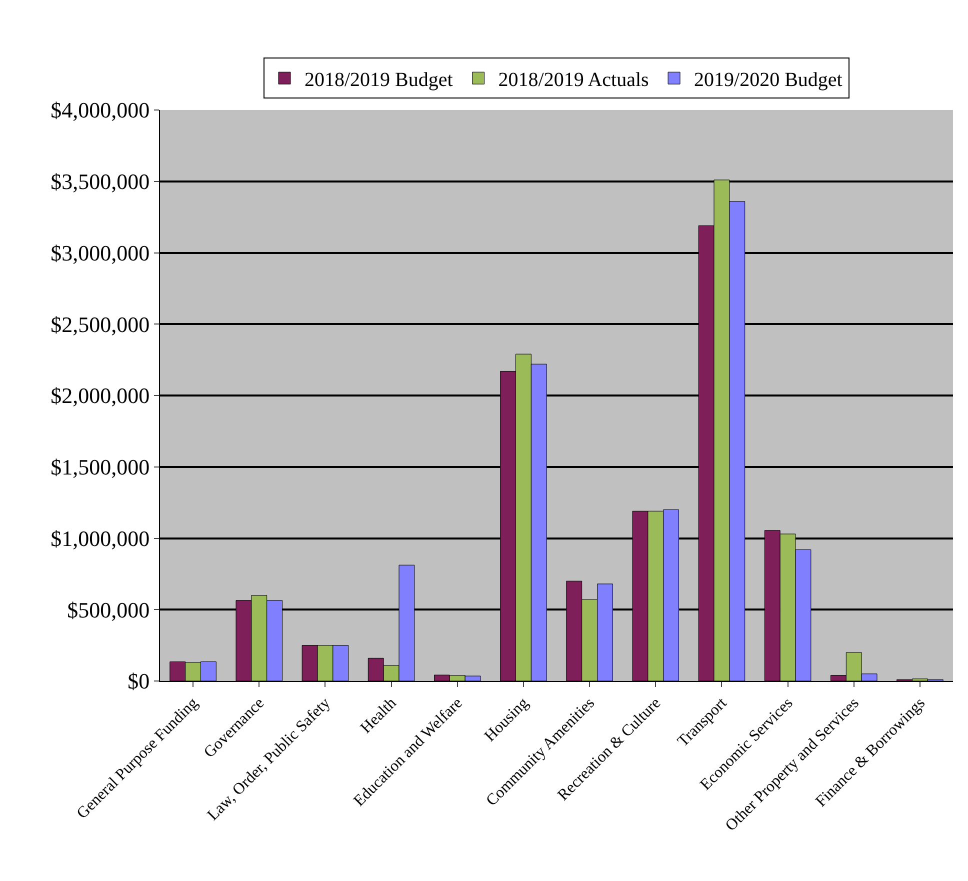 The width and height of the screenshot is (968, 881). What do you see at coordinates (100, 253) in the screenshot?
I see `y-tick-label: $3,000,000` at bounding box center [100, 253].